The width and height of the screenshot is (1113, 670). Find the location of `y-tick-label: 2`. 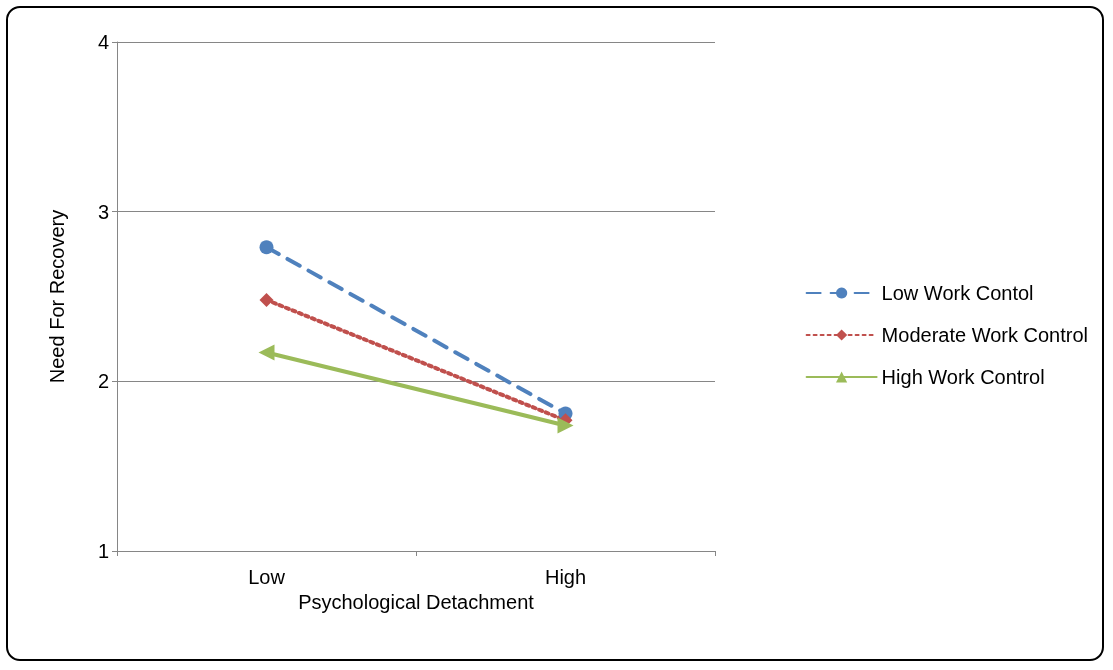

y-tick-label: 2 is located at coordinates (103, 381).